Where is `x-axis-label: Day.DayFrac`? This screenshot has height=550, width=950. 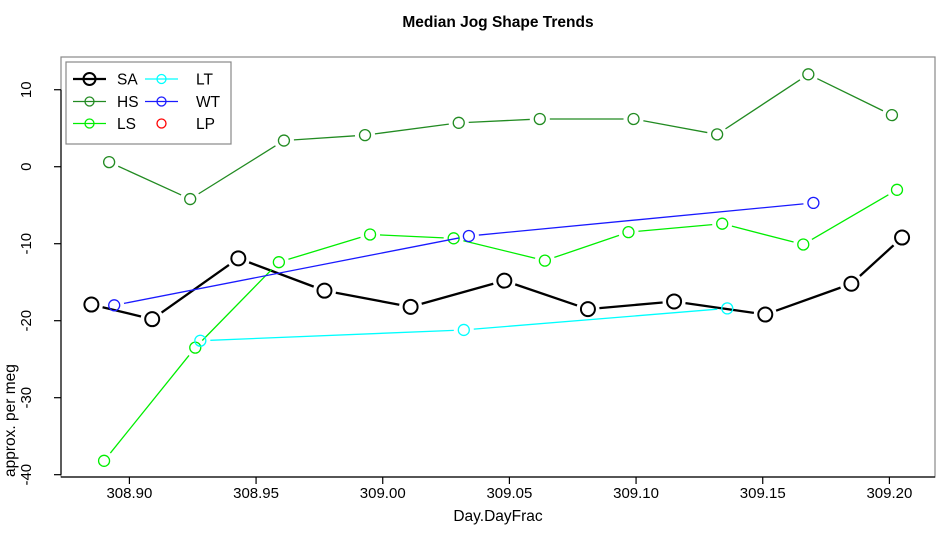 x-axis-label: Day.DayFrac is located at coordinates (498, 516).